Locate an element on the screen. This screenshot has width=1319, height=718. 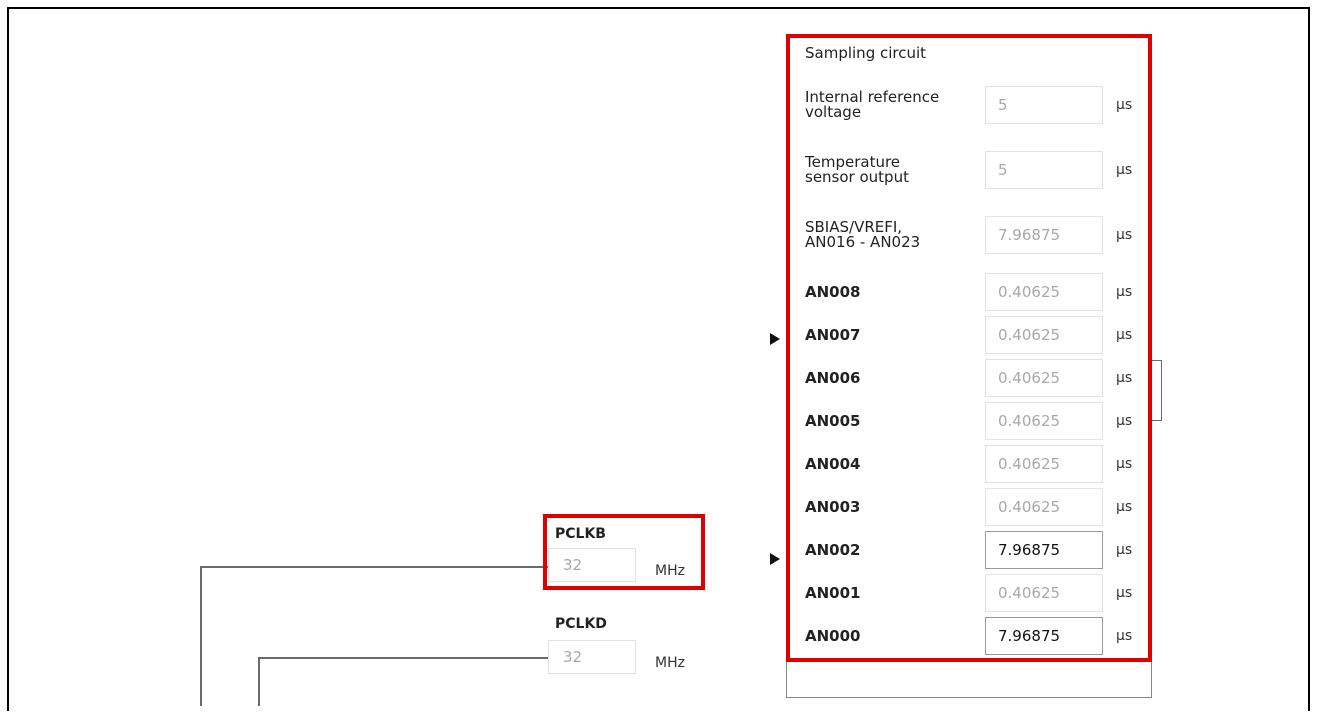
sampling-row-label: AN003 is located at coordinates (833, 506).